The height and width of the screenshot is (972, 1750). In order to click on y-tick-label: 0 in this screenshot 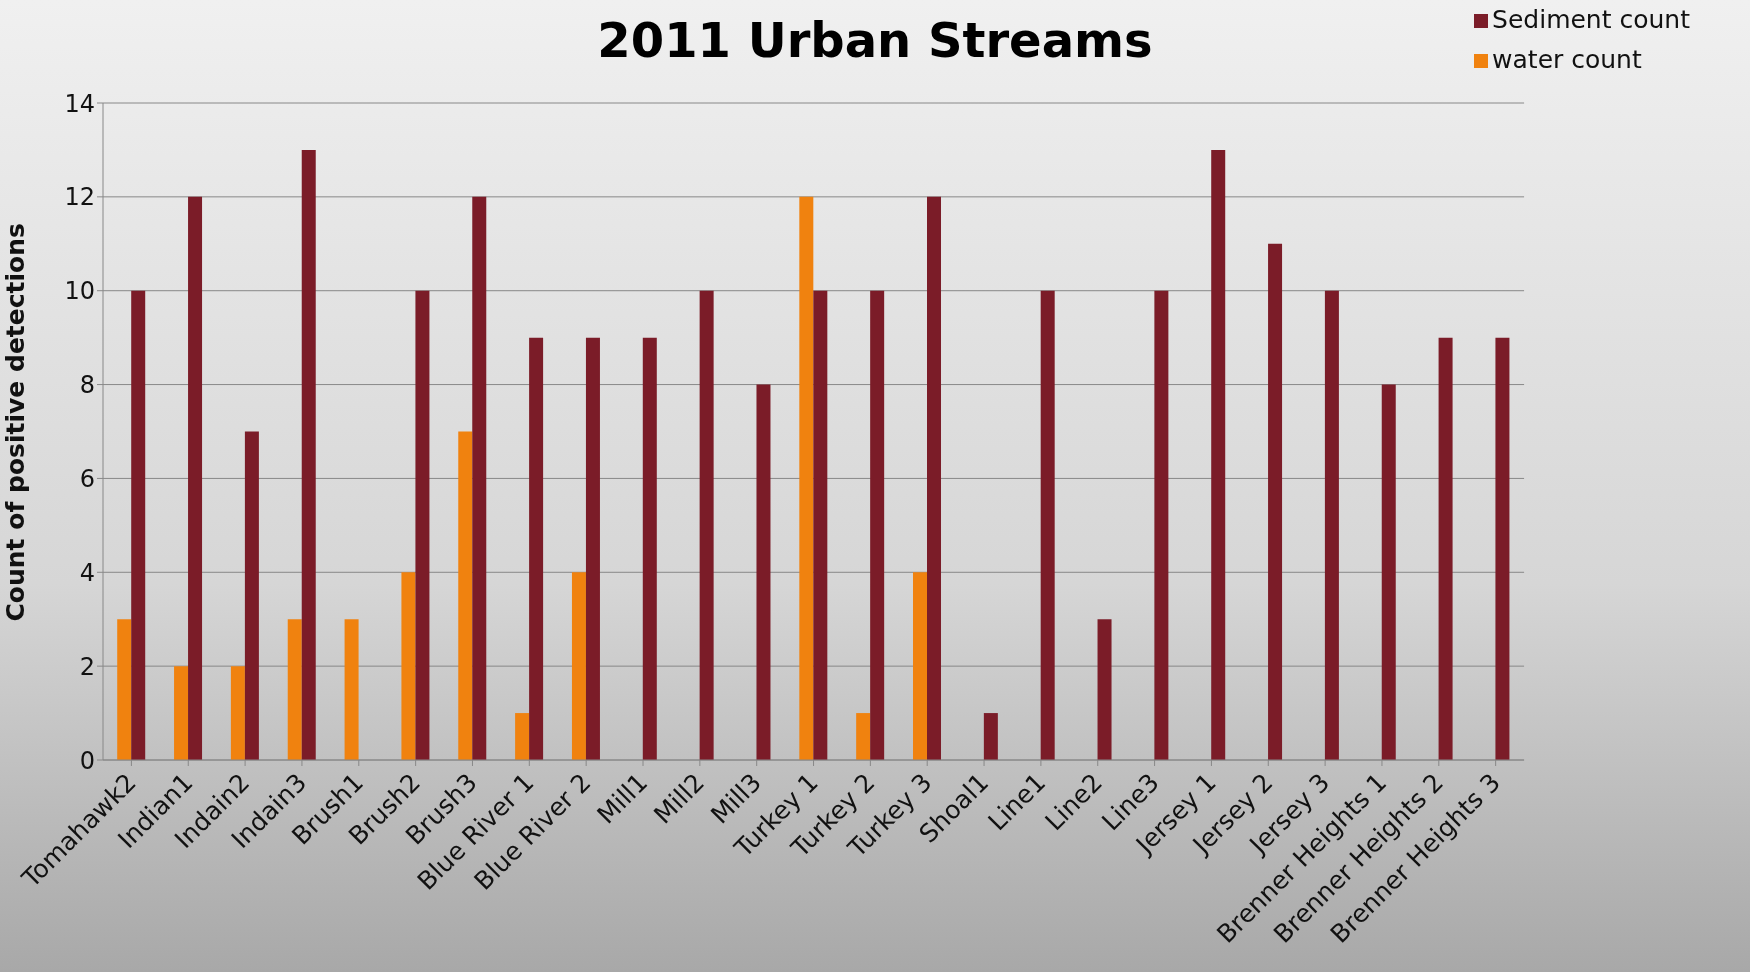, I will do `click(87, 760)`.